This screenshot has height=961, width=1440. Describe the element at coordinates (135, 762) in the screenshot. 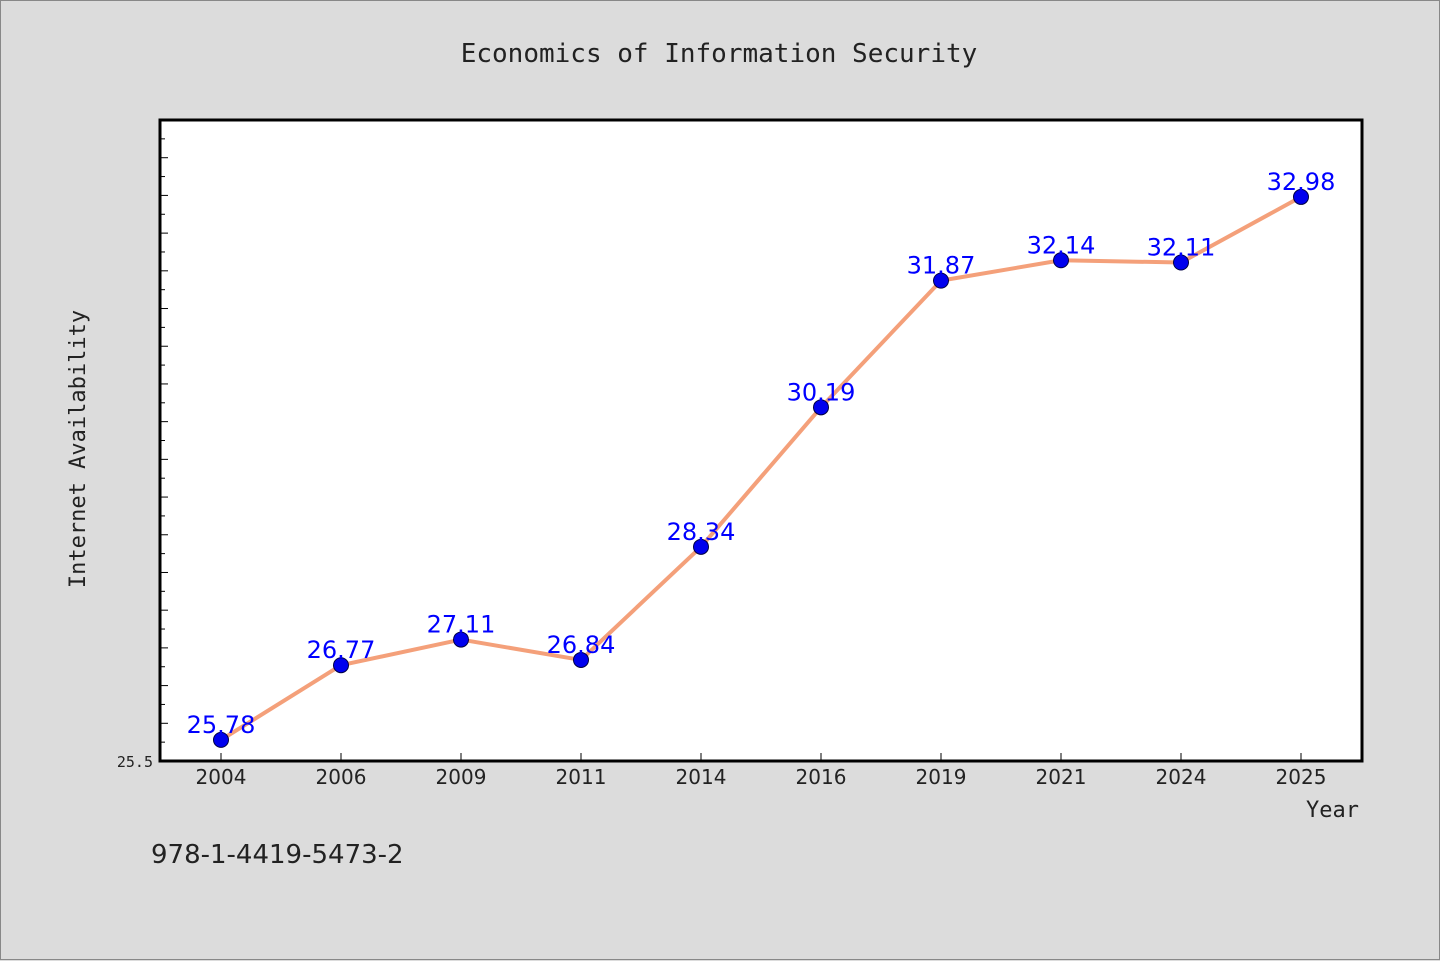

I see `y-tick-label: 25.5` at that location.